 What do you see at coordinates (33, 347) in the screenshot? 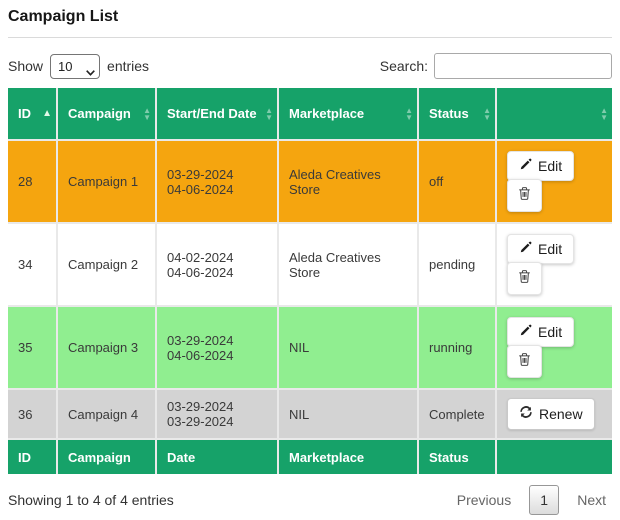
I see `cell-id: 35` at bounding box center [33, 347].